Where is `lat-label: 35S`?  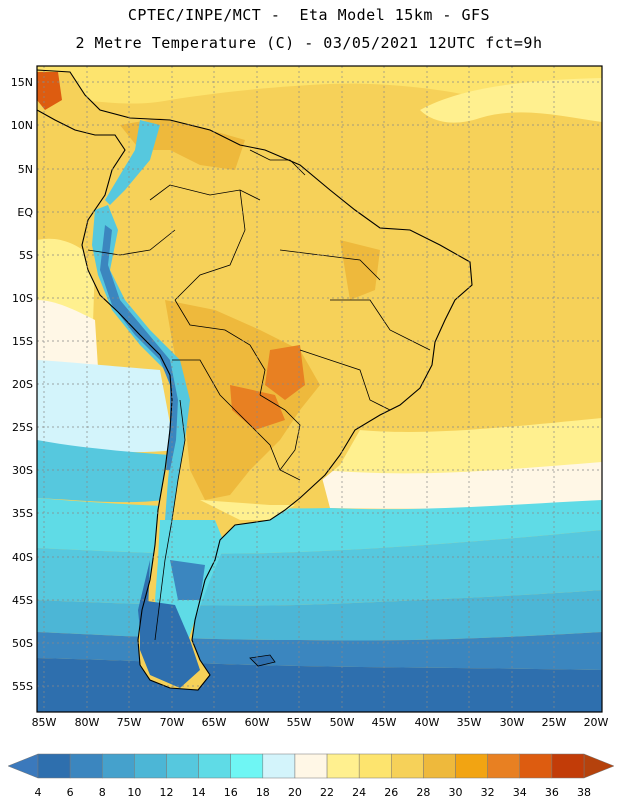 lat-label: 35S is located at coordinates (22, 513).